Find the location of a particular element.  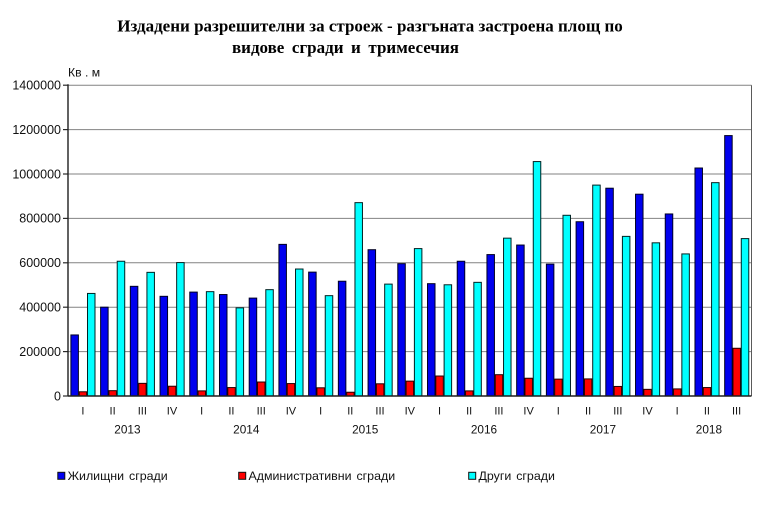

svg-text: 1200000 is located at coordinates (36, 130).